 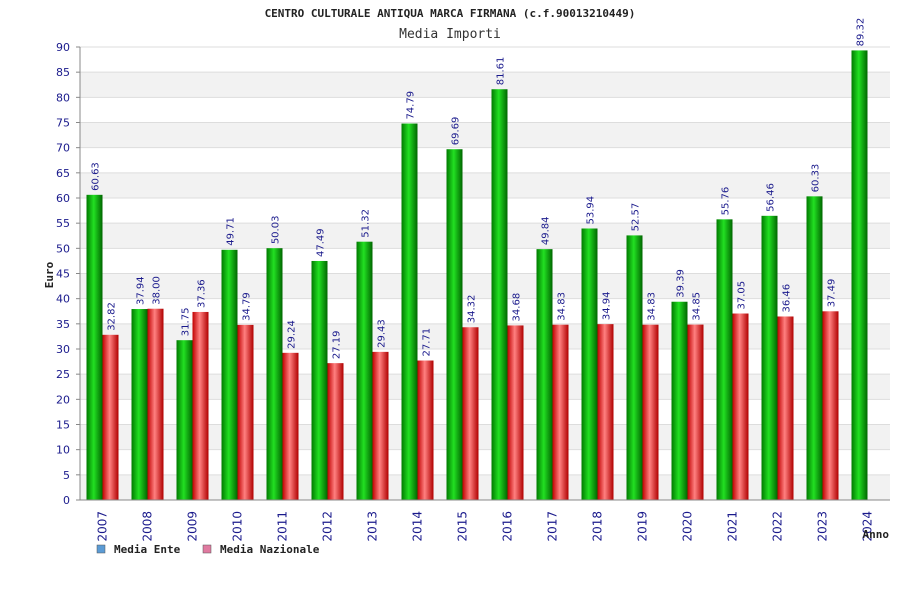 I want to click on y-tick-label: 0, so click(x=66, y=500).